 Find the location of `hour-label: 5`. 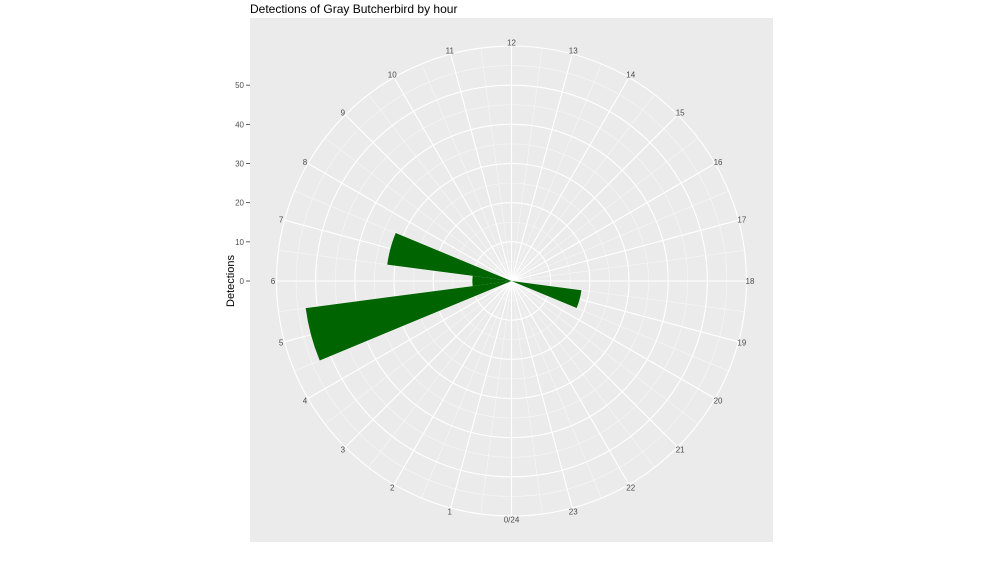

hour-label: 5 is located at coordinates (281, 343).